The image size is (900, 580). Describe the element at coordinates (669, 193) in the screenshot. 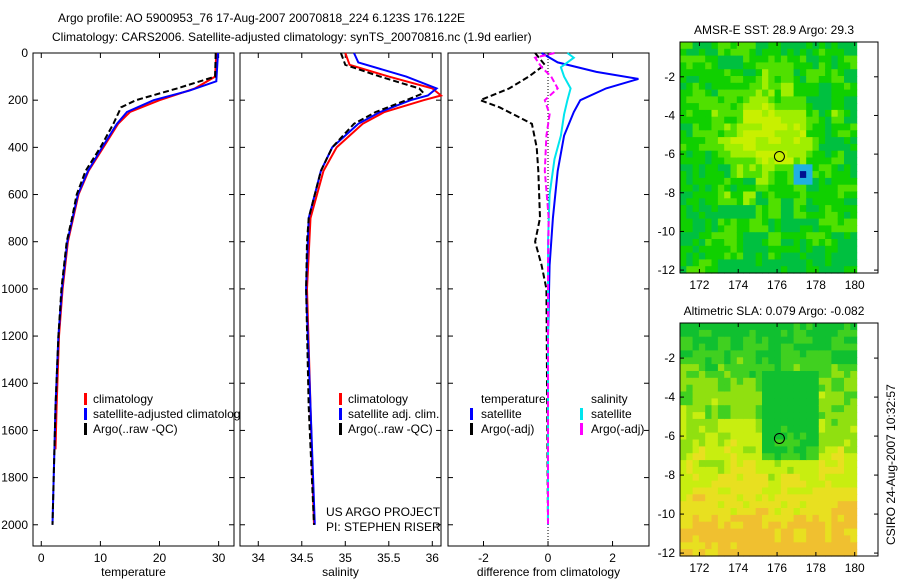

I see `y-tick-label: -8` at that location.